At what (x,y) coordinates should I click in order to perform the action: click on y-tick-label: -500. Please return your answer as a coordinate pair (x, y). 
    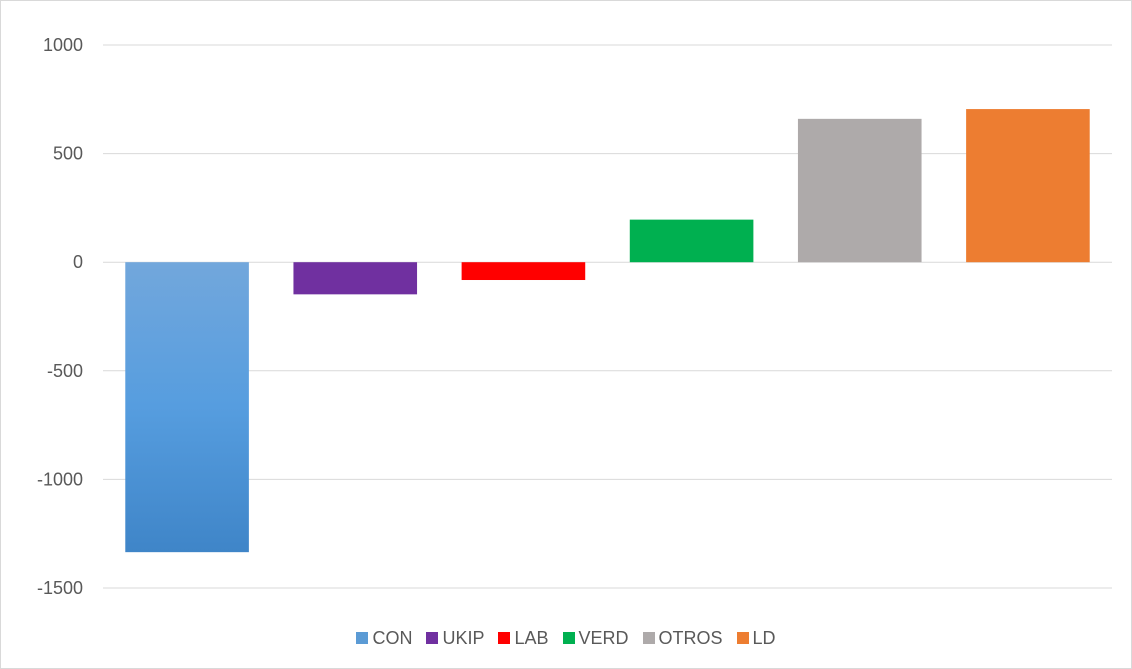
    Looking at the image, I should click on (65, 371).